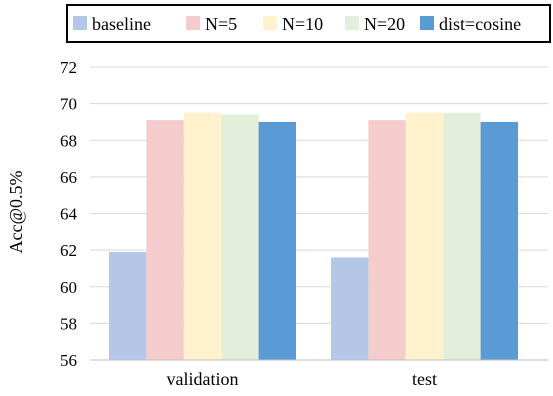  What do you see at coordinates (68, 287) in the screenshot?
I see `y-tick-label: 60` at bounding box center [68, 287].